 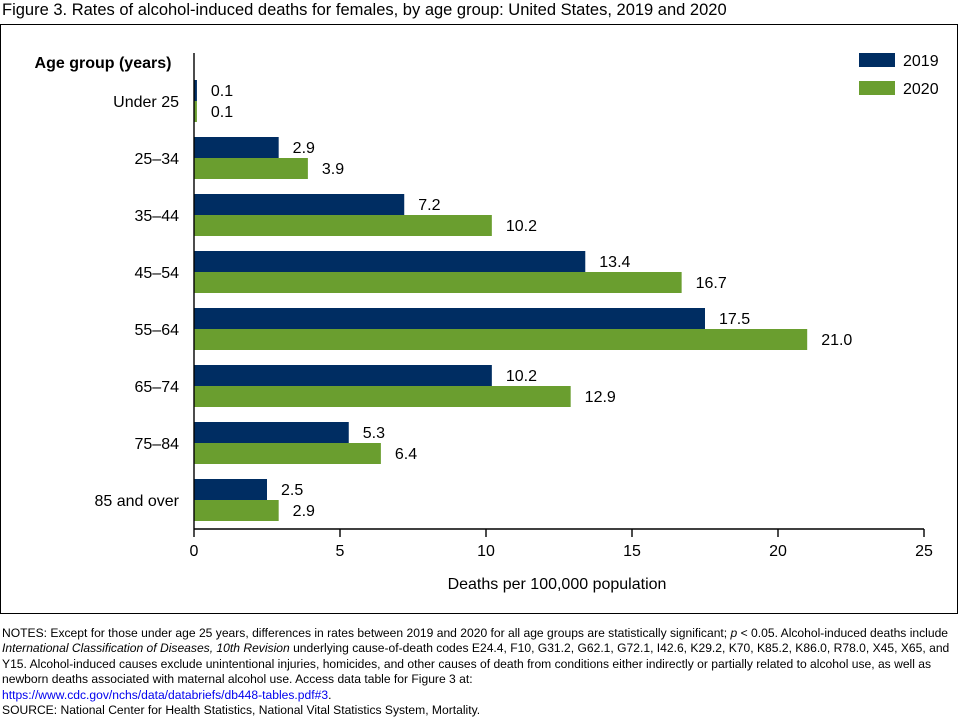 I want to click on value-label-2019-7: 5.3, so click(x=374, y=433).